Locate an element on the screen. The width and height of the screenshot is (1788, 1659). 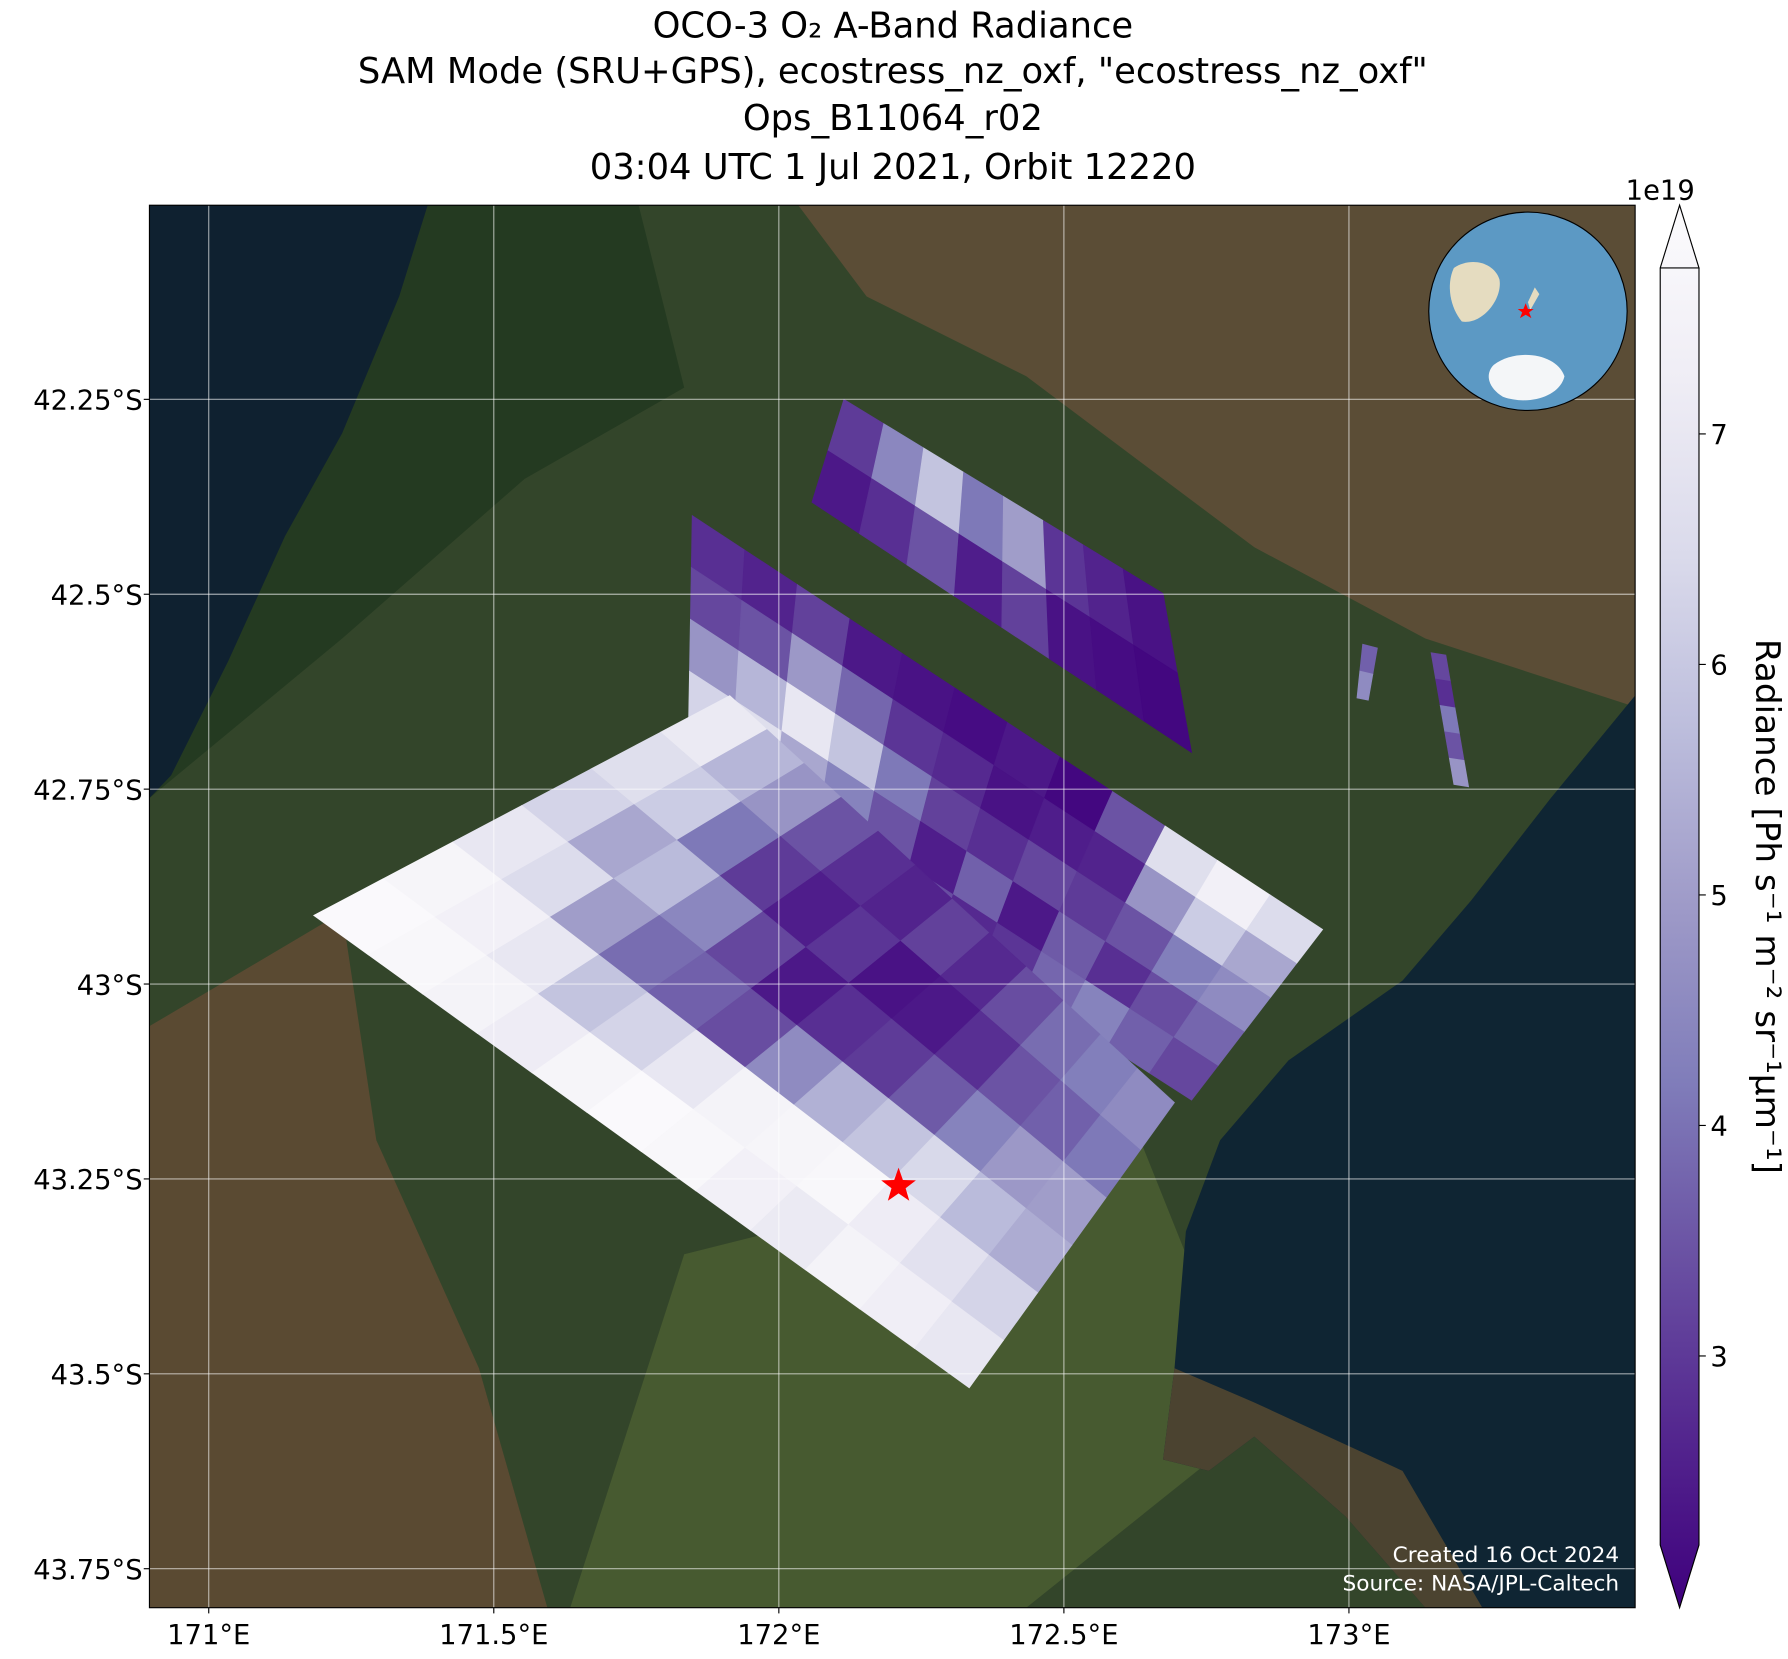
colorbar-tick-label: 3 is located at coordinates (1718, 1357).